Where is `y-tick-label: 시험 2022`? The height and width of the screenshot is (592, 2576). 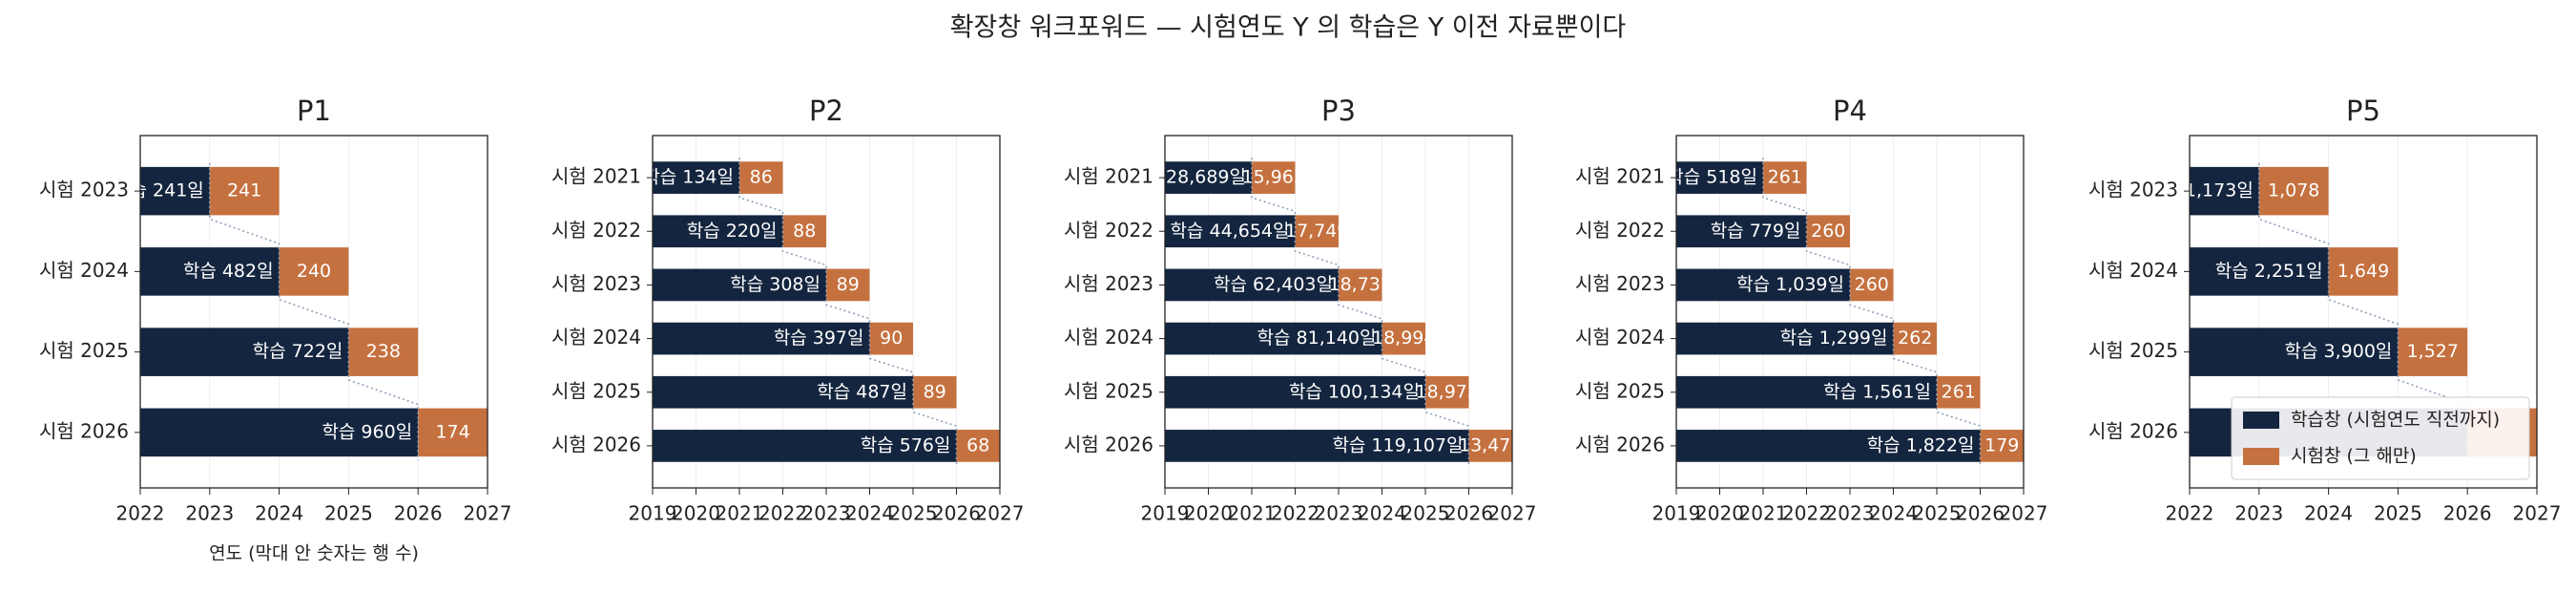 y-tick-label: 시험 2022 is located at coordinates (1108, 230).